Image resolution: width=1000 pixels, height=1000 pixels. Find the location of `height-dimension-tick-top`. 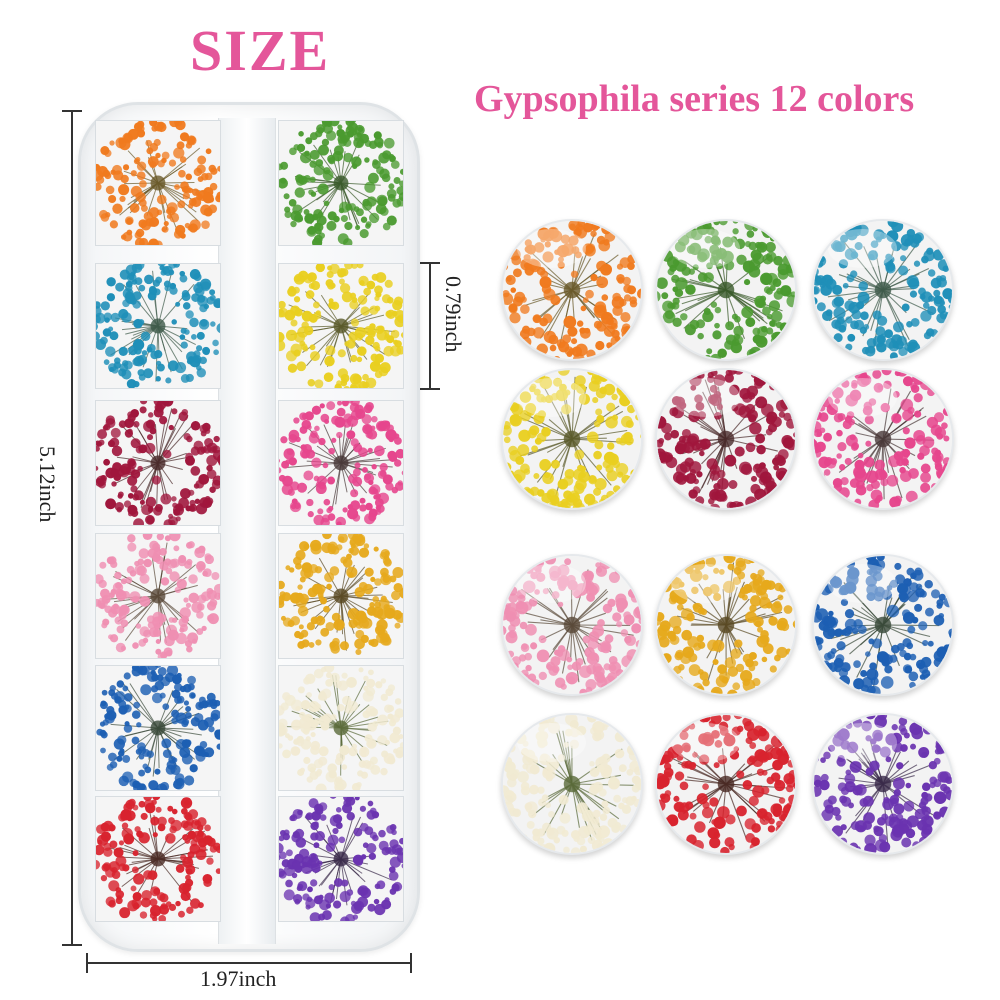

height-dimension-tick-top is located at coordinates (72, 111).